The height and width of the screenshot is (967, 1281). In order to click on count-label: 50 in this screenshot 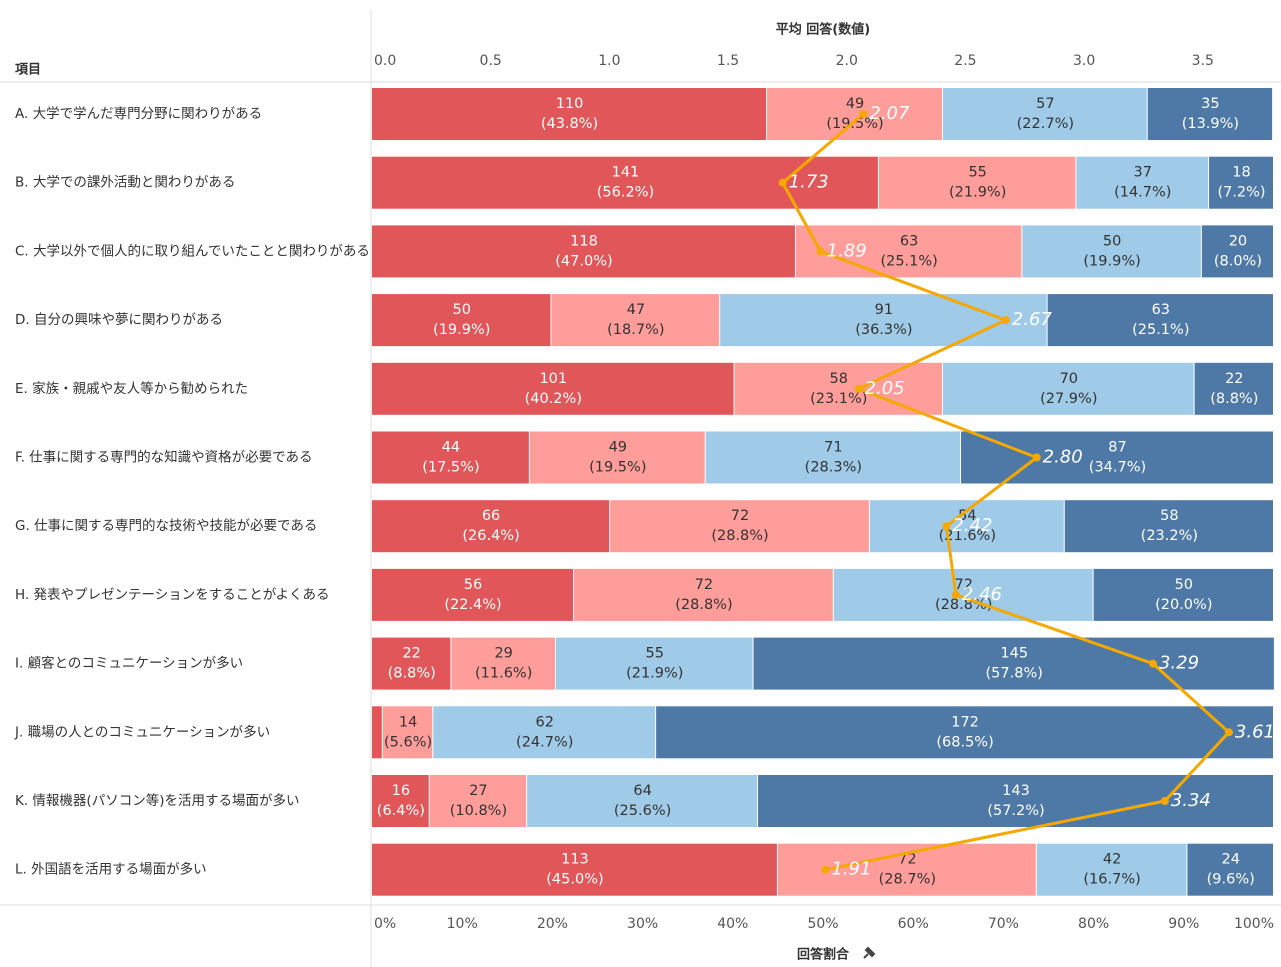, I will do `click(462, 310)`.